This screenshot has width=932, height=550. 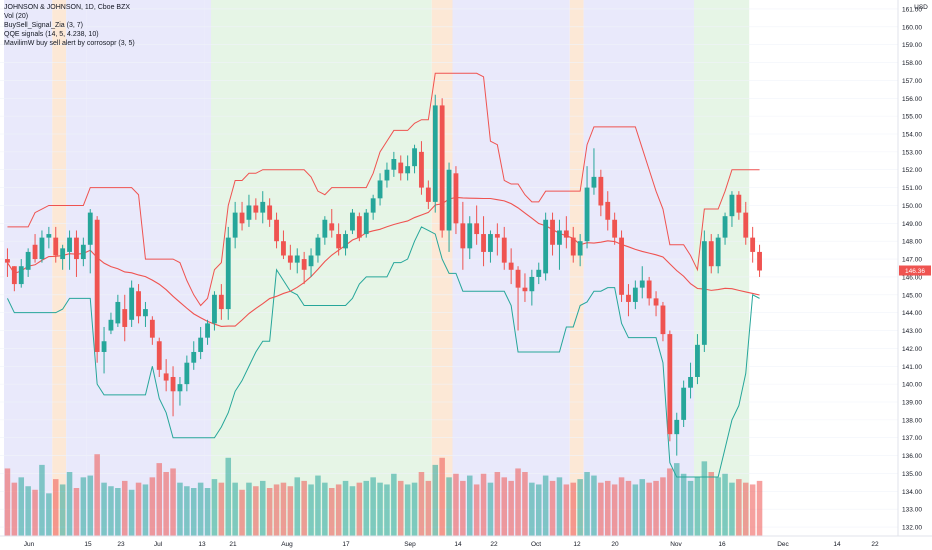 What do you see at coordinates (158, 544) in the screenshot?
I see `time-tick-label: Jul` at bounding box center [158, 544].